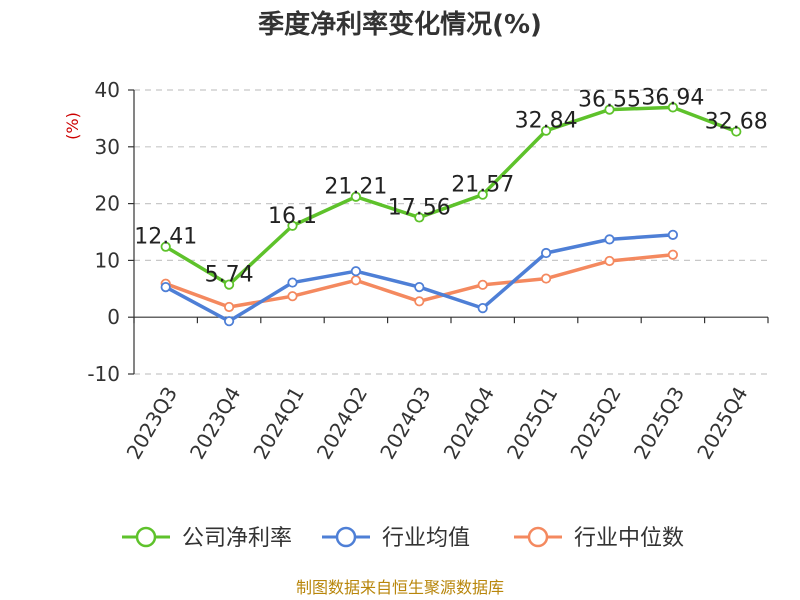 The image size is (800, 600). I want to click on data-label: 32.68, so click(736, 122).